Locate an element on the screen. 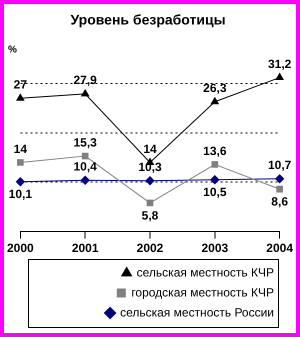  data-label: 10,5 is located at coordinates (215, 192).